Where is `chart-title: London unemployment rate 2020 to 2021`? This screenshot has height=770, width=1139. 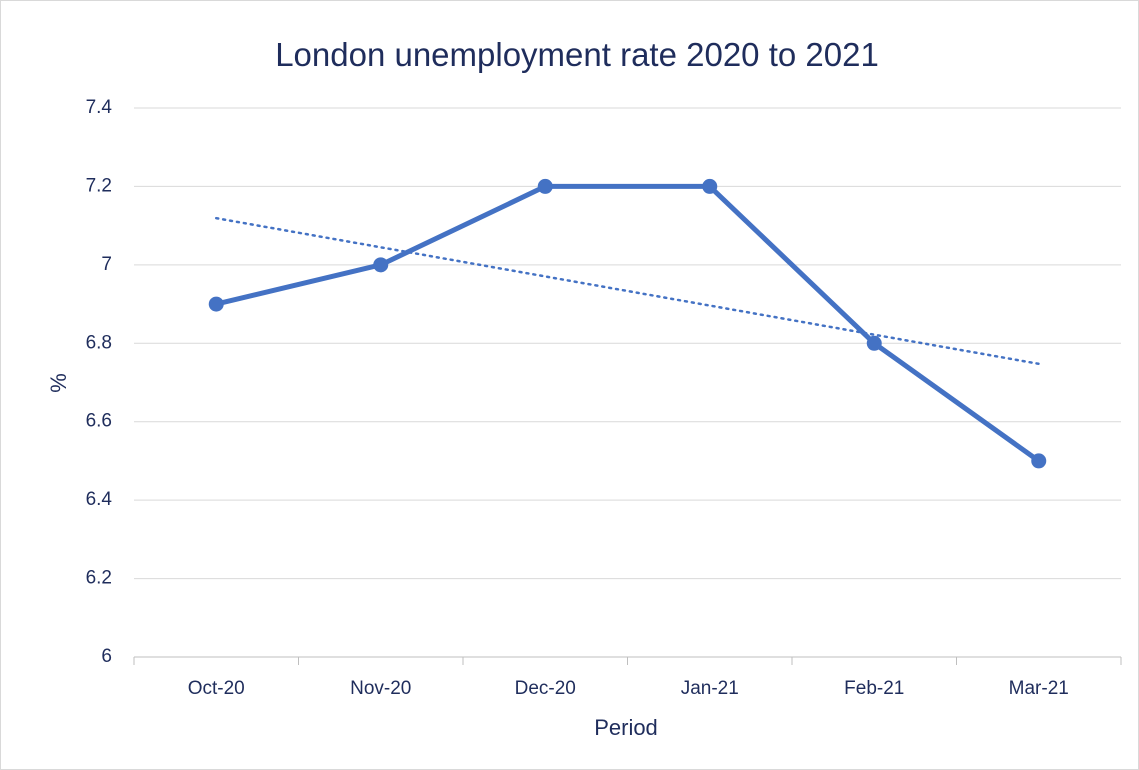 chart-title: London unemployment rate 2020 to 2021 is located at coordinates (577, 54).